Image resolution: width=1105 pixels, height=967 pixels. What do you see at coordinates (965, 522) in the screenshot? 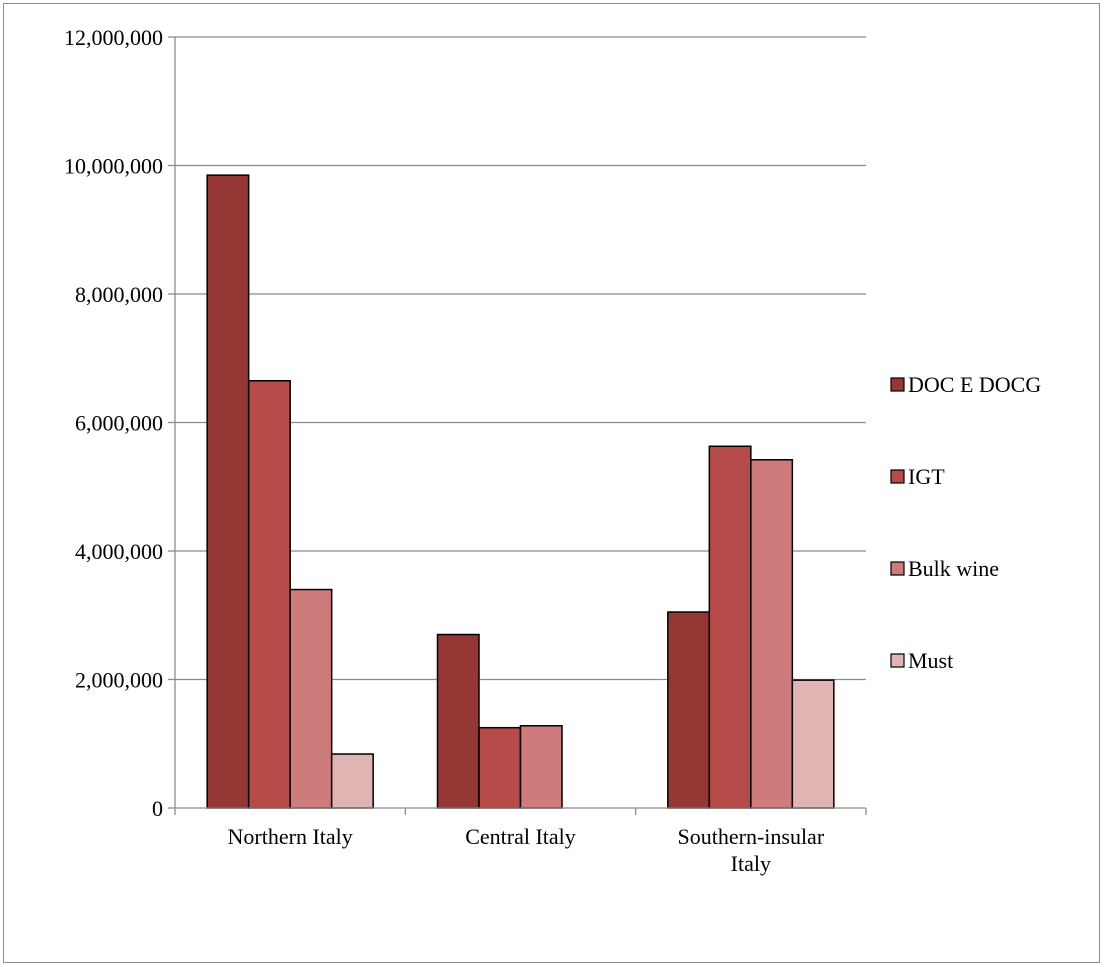
I see `legend: DOC E DOCG IGT Bulk wine Must` at bounding box center [965, 522].